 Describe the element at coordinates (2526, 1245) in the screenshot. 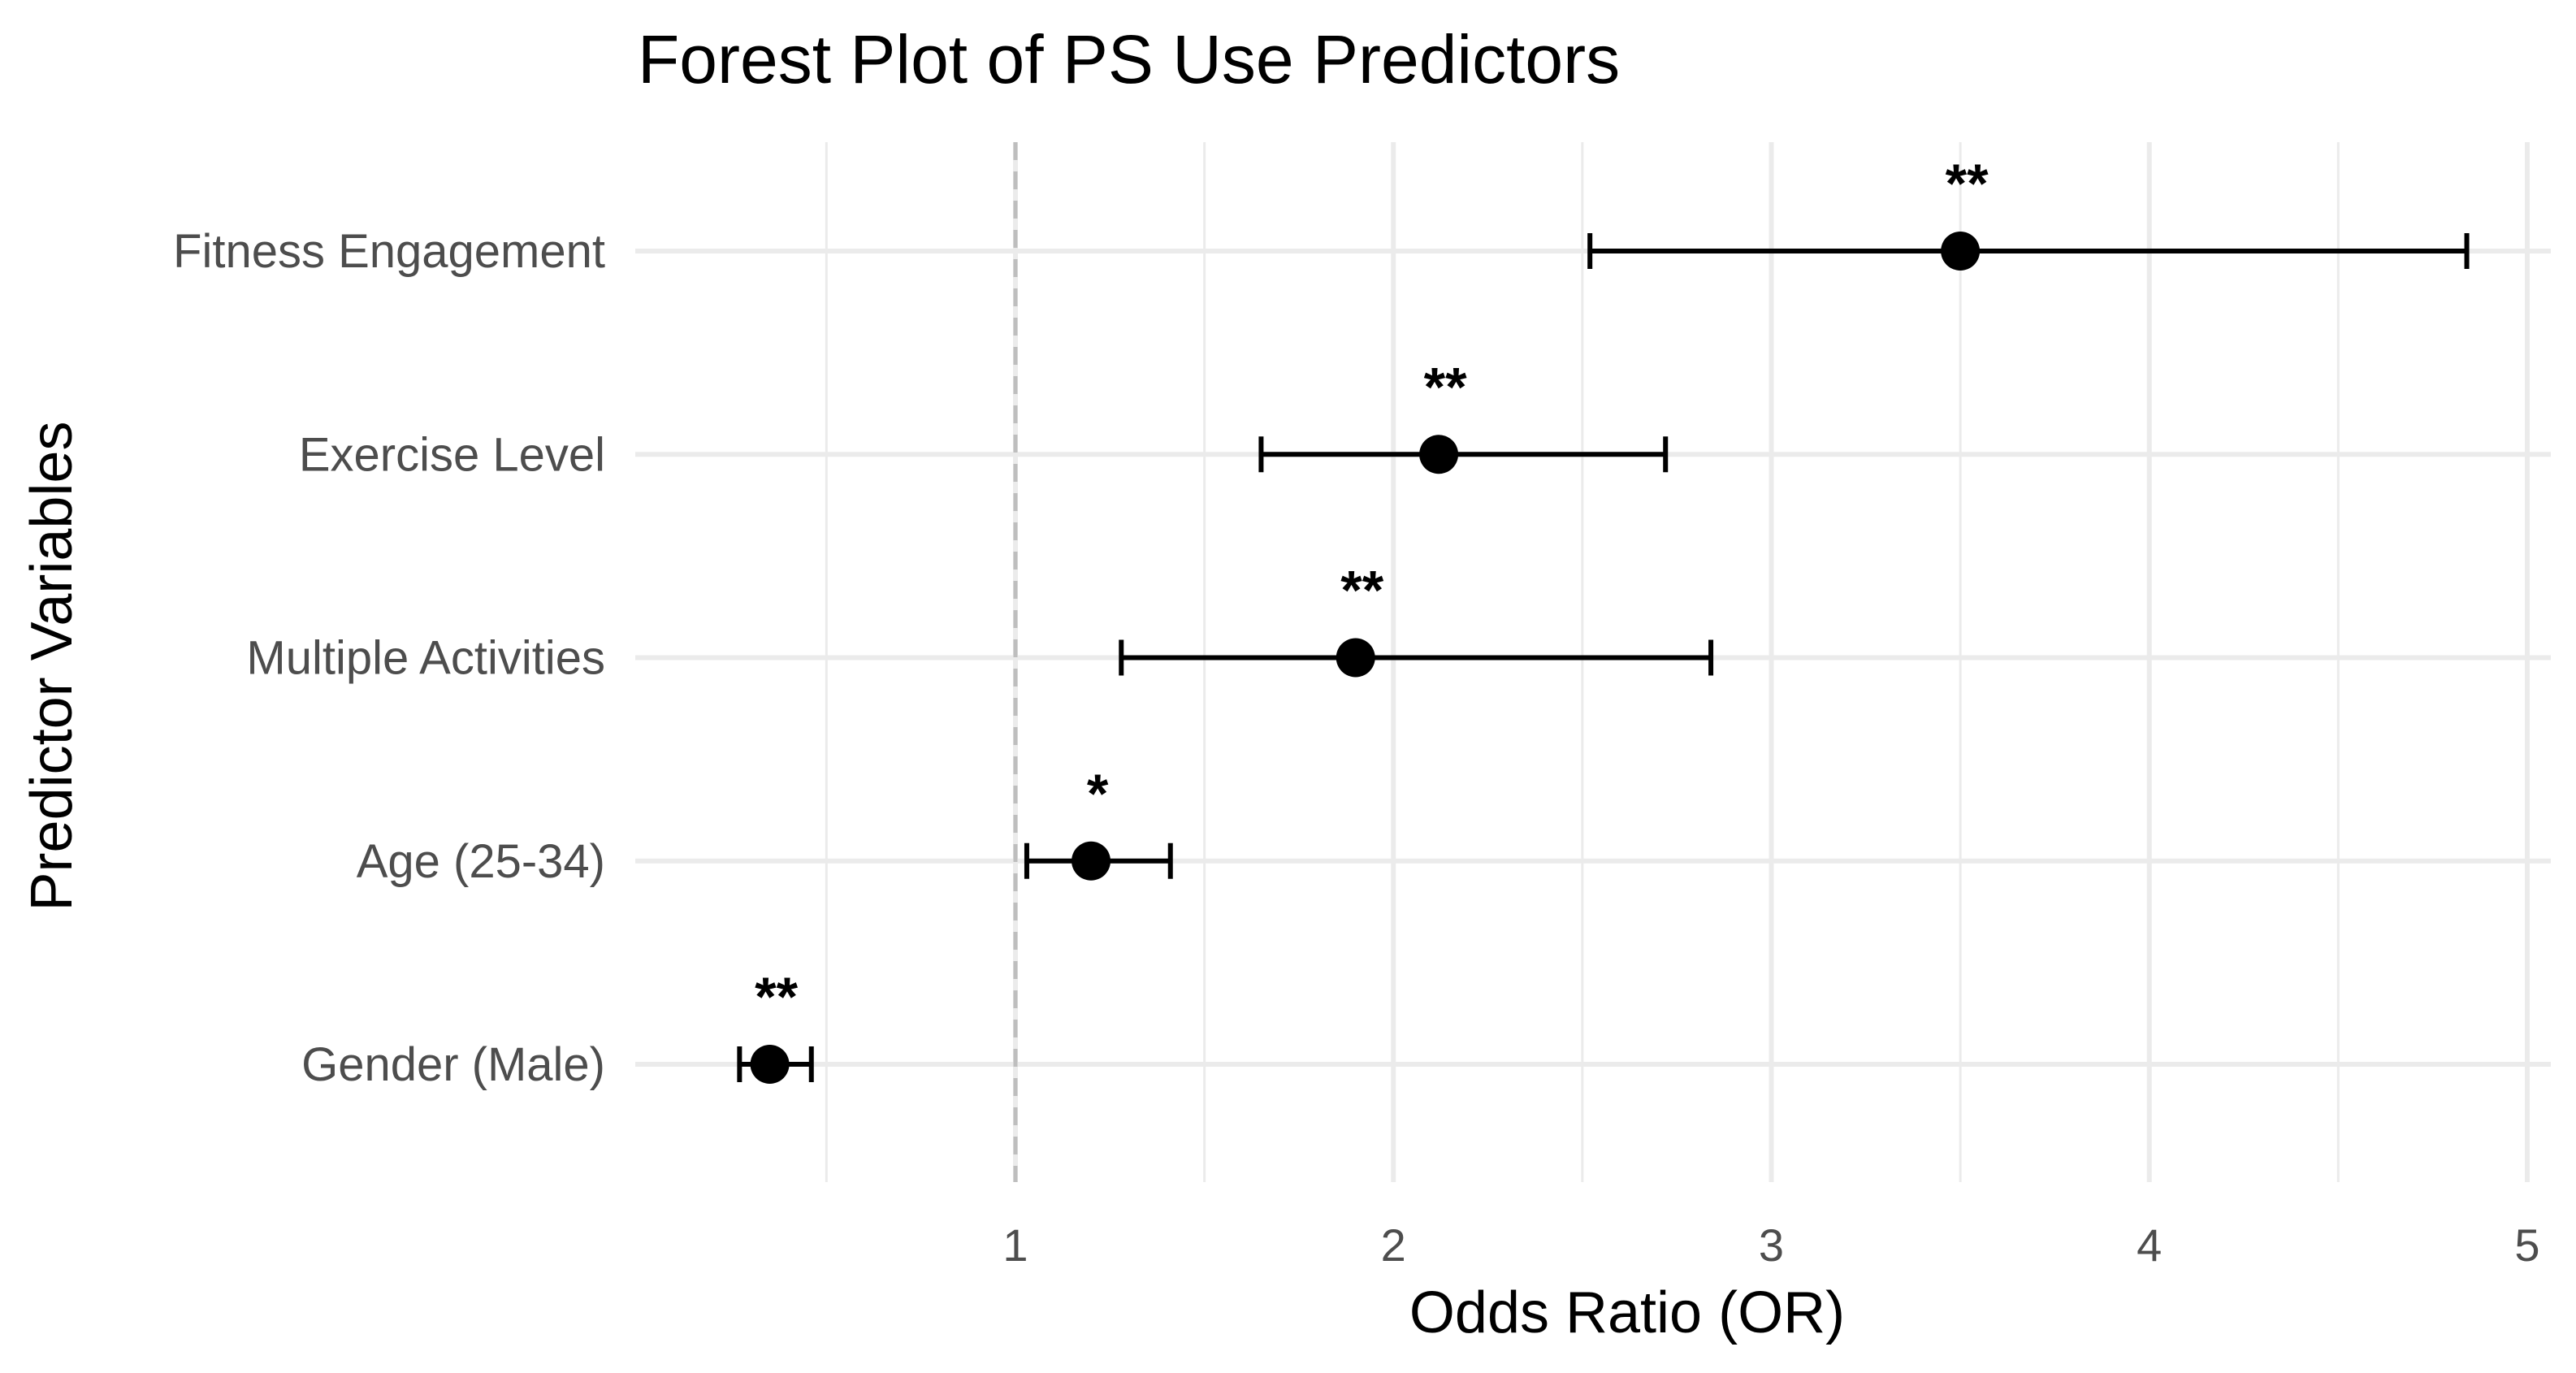

I see `x-tick-label: 5` at that location.